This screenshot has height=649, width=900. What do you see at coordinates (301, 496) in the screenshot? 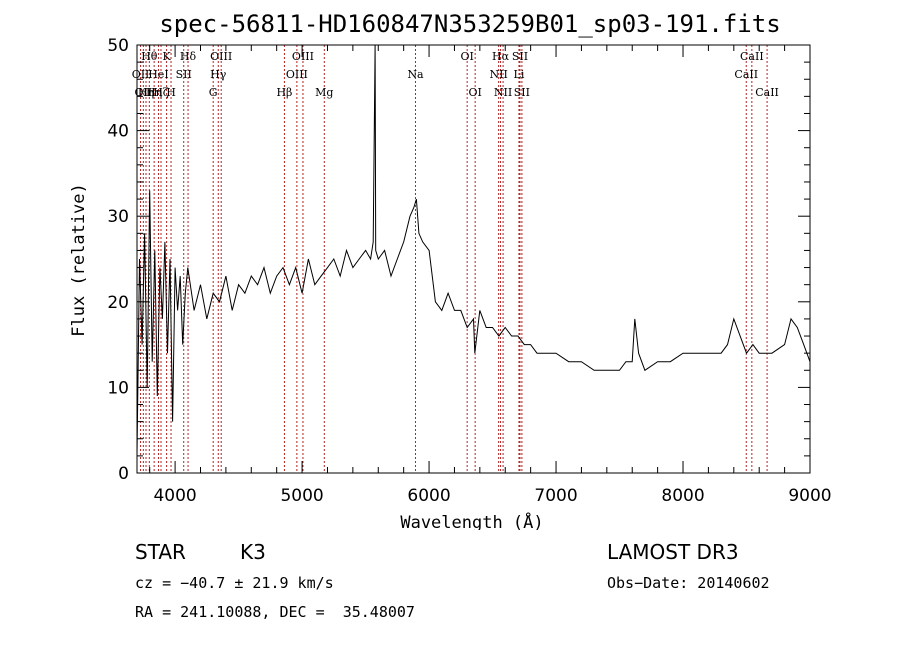
I see `x-tick-label: 5000` at bounding box center [301, 496].